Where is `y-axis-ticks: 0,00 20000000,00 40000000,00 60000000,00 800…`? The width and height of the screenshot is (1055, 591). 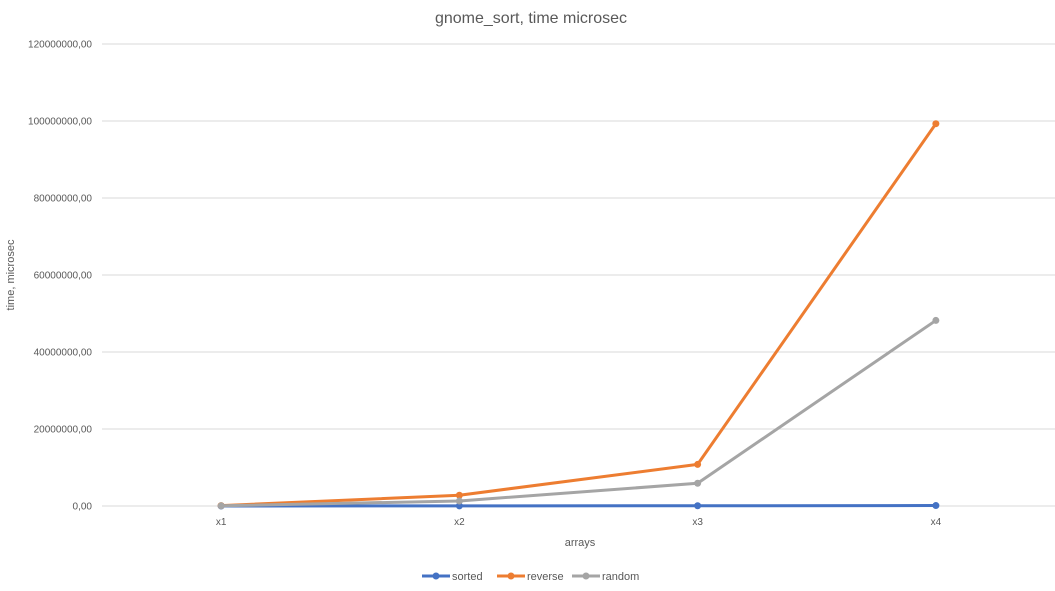
y-axis-ticks: 0,00 20000000,00 40000000,00 60000000,00 800… is located at coordinates (60, 276).